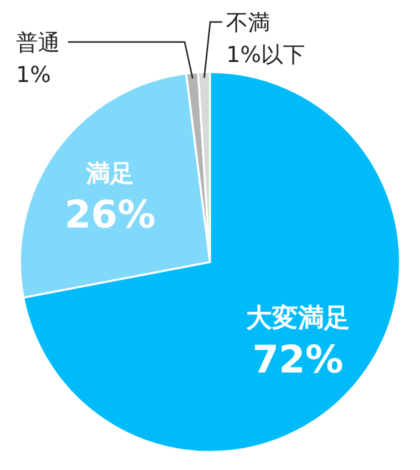 The height and width of the screenshot is (470, 420). I want to click on slice-label: 普通, so click(38, 43).